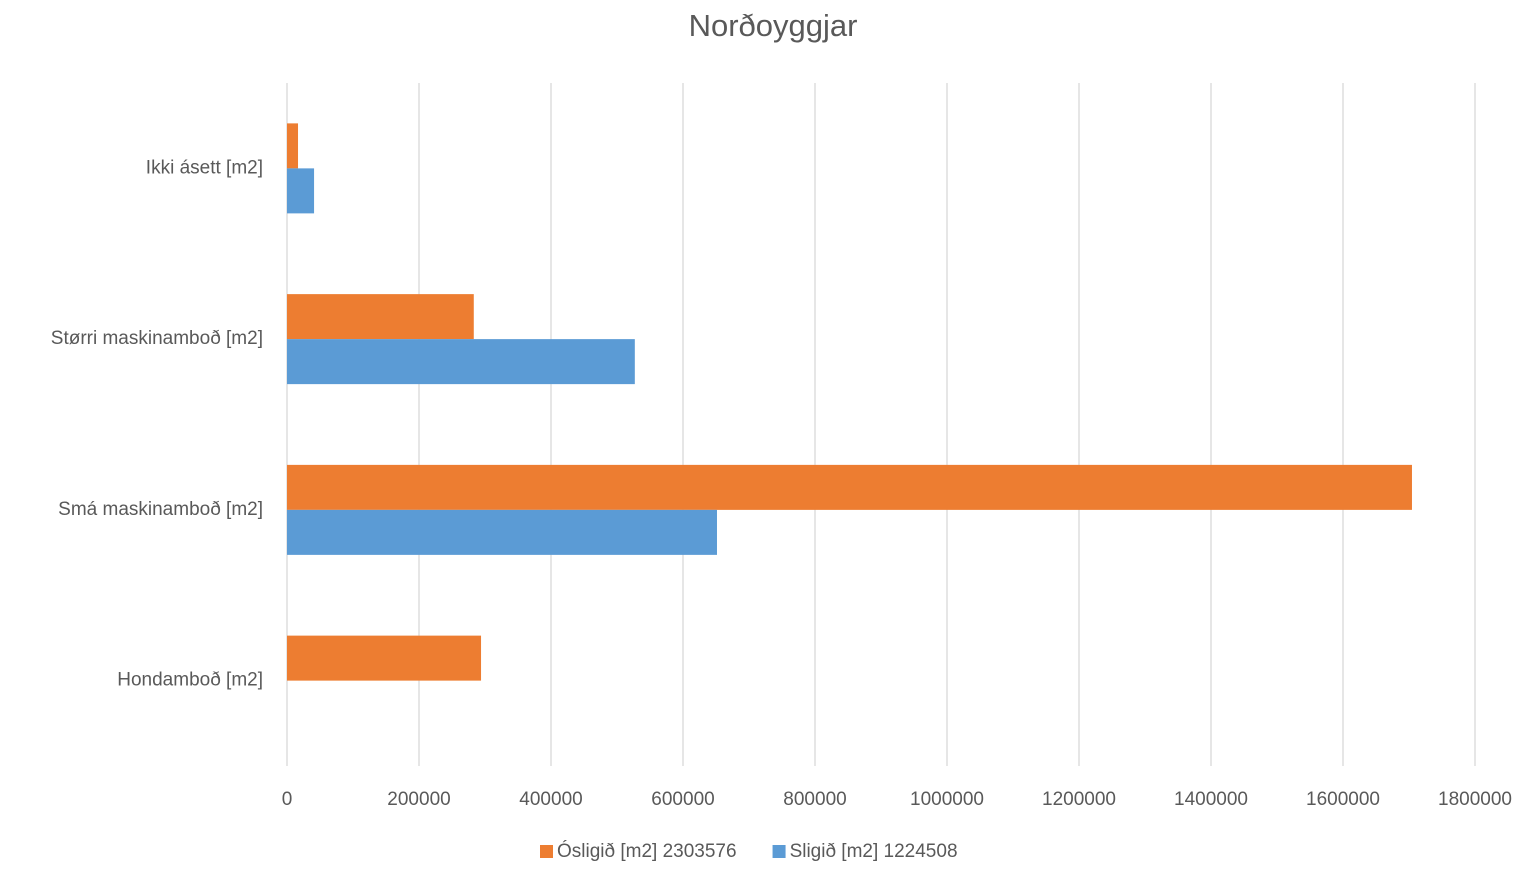  I want to click on y-tick-label: Størri maskinamboð [m2], so click(157, 338).